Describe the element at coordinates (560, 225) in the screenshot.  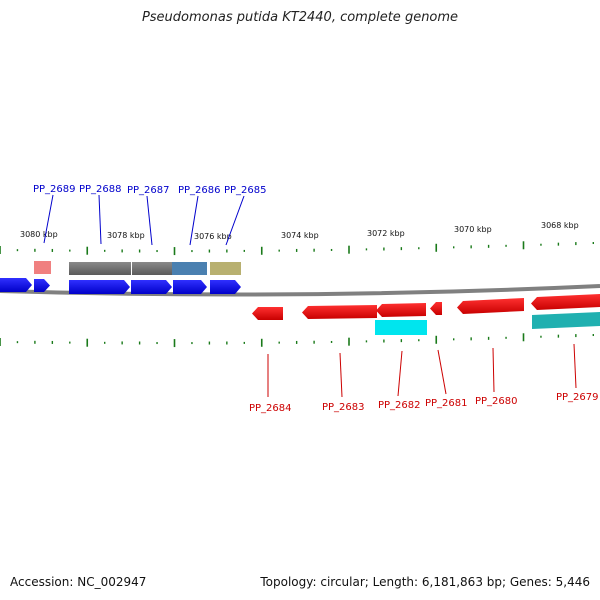
I see `scale-label: 3068 kbp` at that location.